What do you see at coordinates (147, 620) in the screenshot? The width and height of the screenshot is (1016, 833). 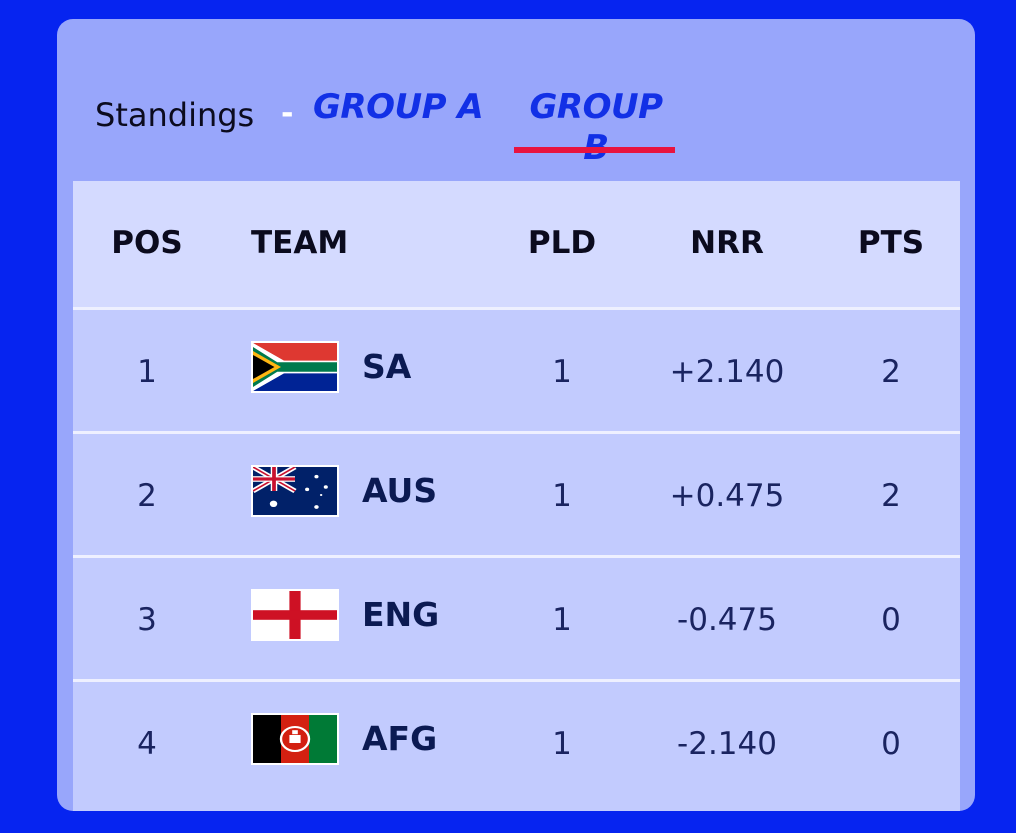 I see `row-position: 3` at bounding box center [147, 620].